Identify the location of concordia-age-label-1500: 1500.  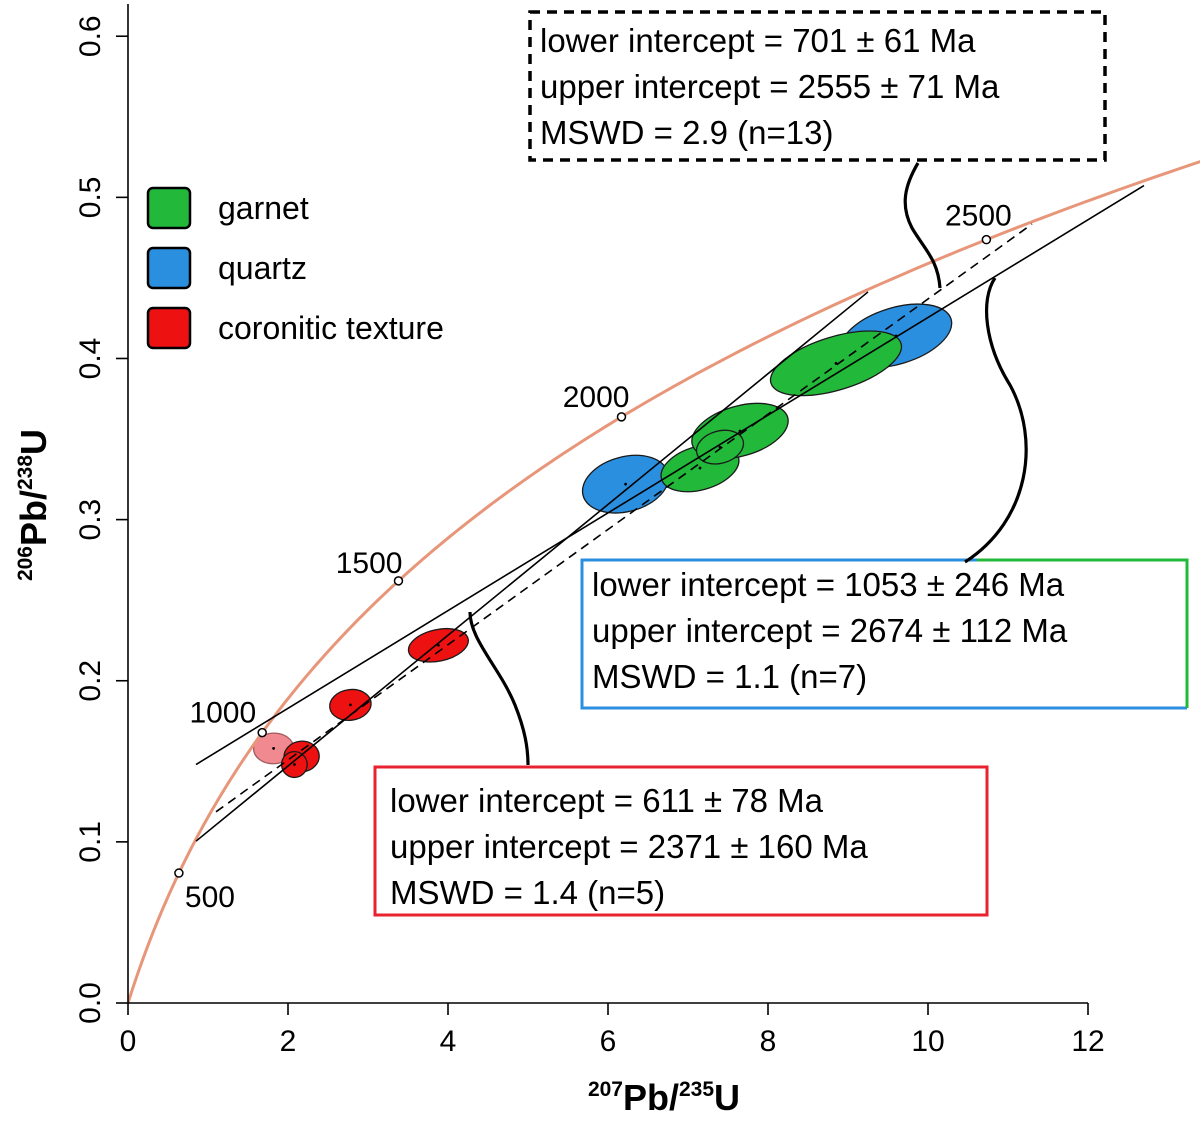
(369, 563).